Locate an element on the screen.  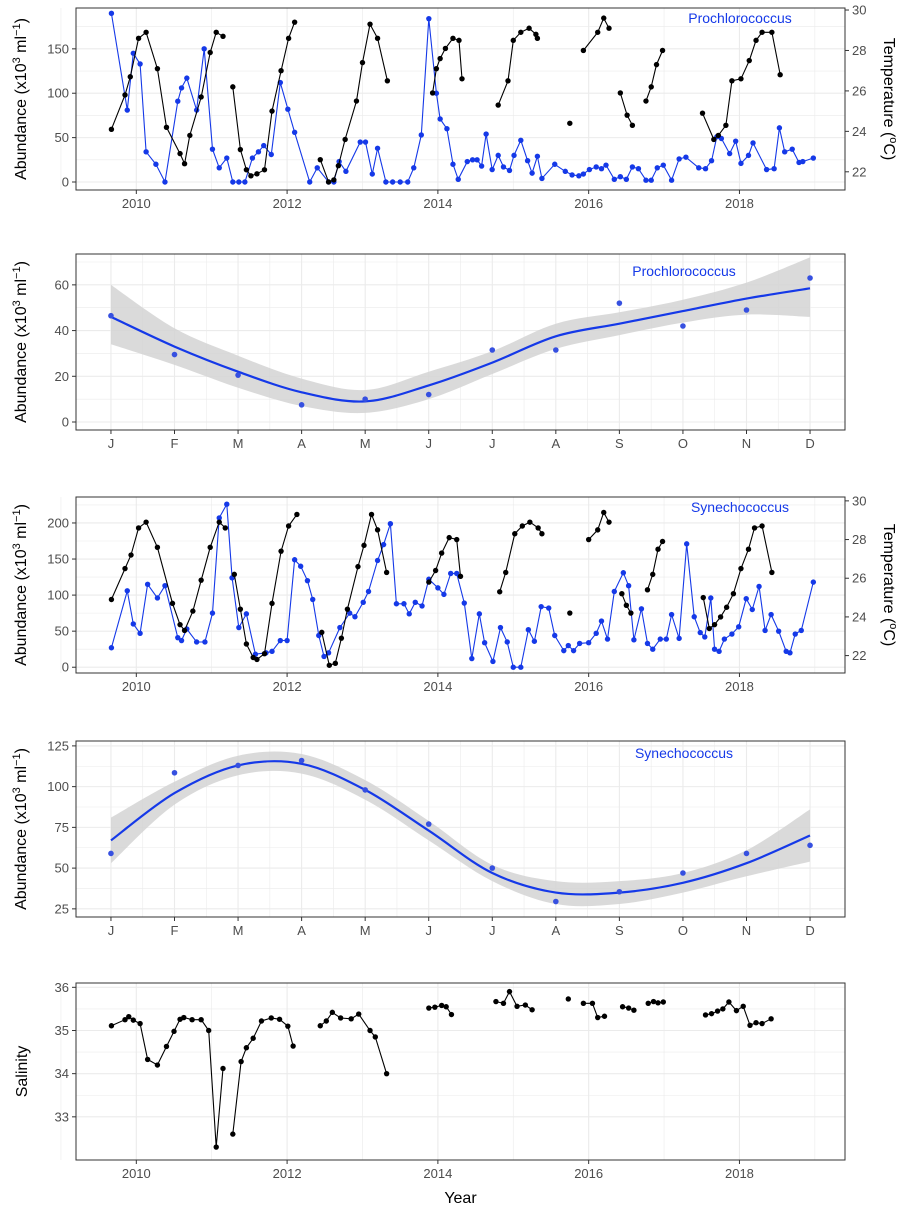
y-tick-label: 50 is located at coordinates (62, 868).